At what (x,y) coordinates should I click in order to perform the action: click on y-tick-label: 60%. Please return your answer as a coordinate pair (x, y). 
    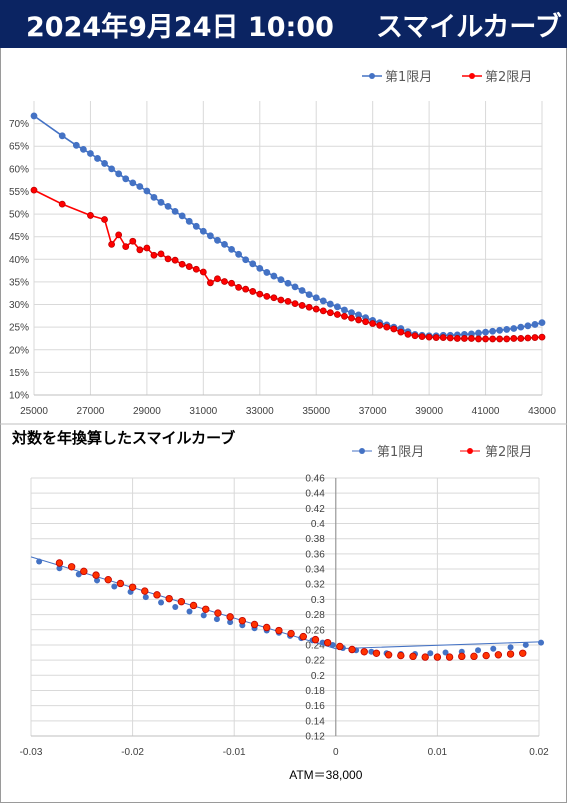
    Looking at the image, I should click on (19, 169).